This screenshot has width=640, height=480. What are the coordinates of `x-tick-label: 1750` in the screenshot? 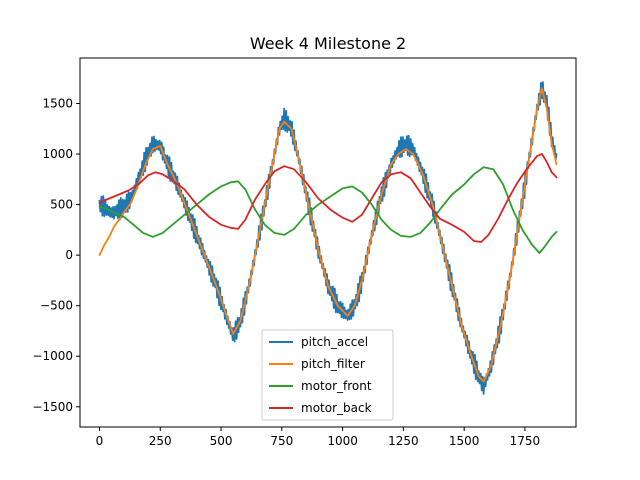 It's located at (525, 441).